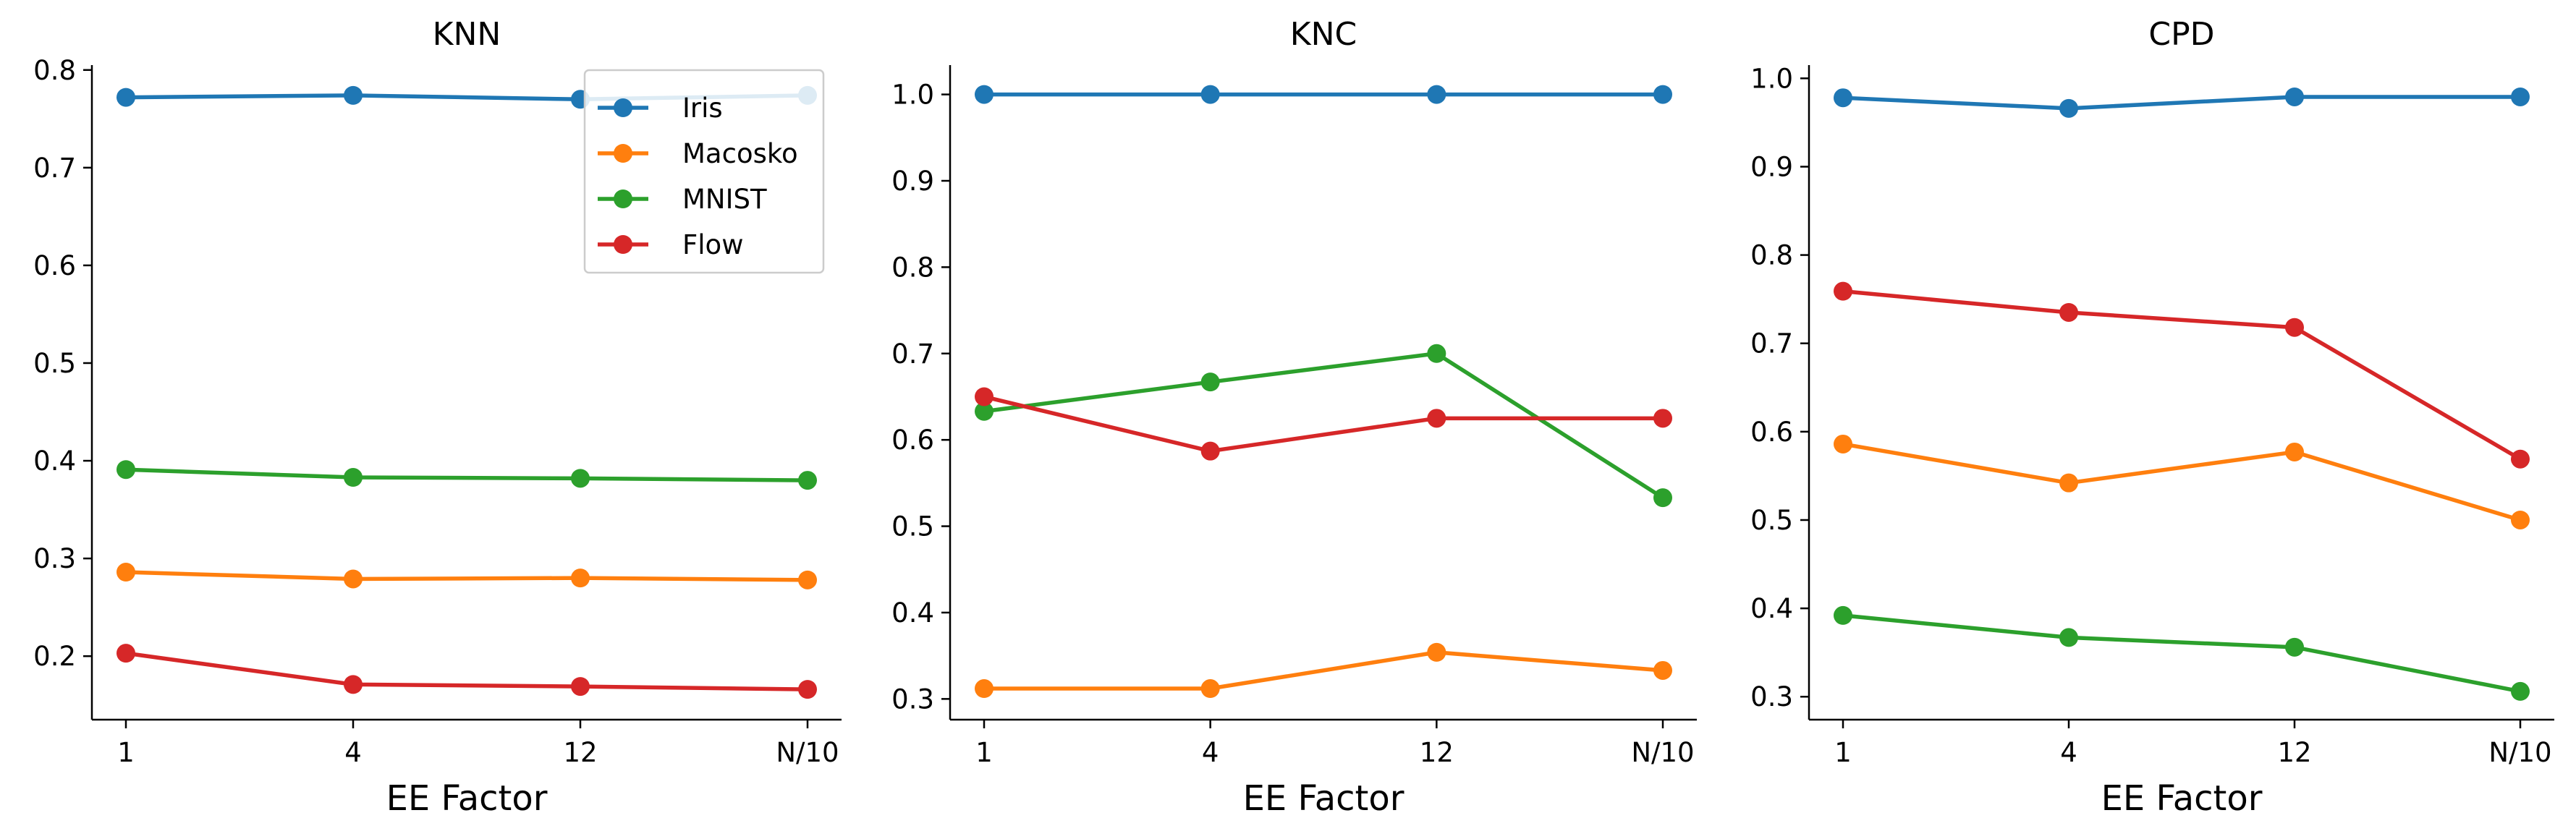 The height and width of the screenshot is (839, 2576). I want to click on series-line-iris, so click(2181, 103).